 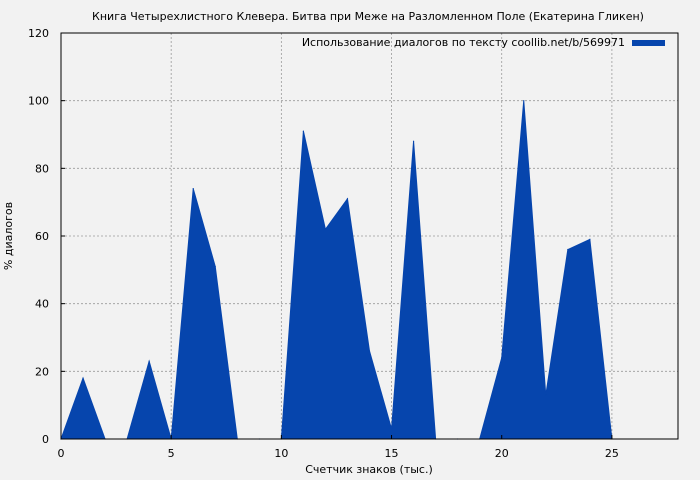 I want to click on y-tick-label: 120, so click(x=38, y=33).